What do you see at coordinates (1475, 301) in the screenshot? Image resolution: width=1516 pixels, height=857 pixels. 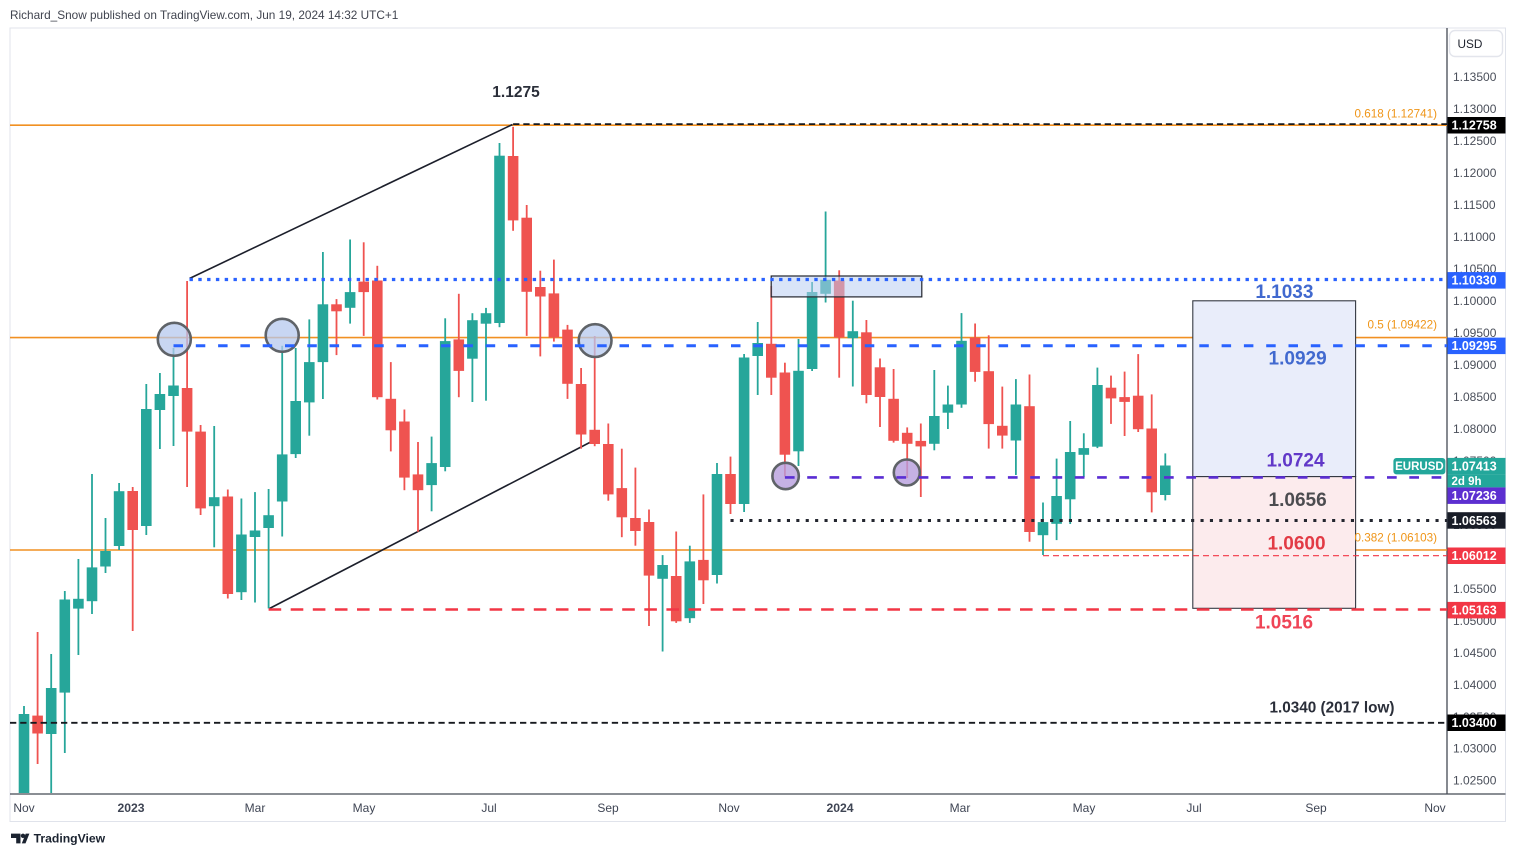 I see `svg-text: 1.10000` at bounding box center [1475, 301].